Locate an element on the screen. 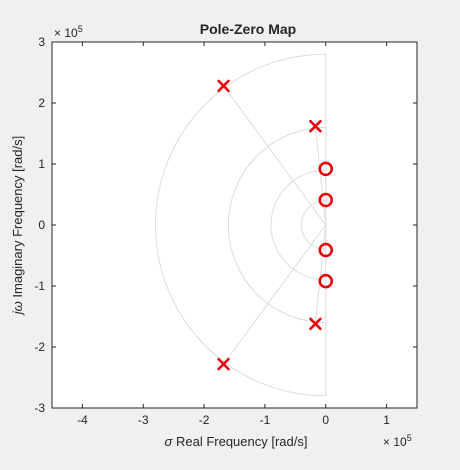  y-tick-label: 2 is located at coordinates (41, 103).